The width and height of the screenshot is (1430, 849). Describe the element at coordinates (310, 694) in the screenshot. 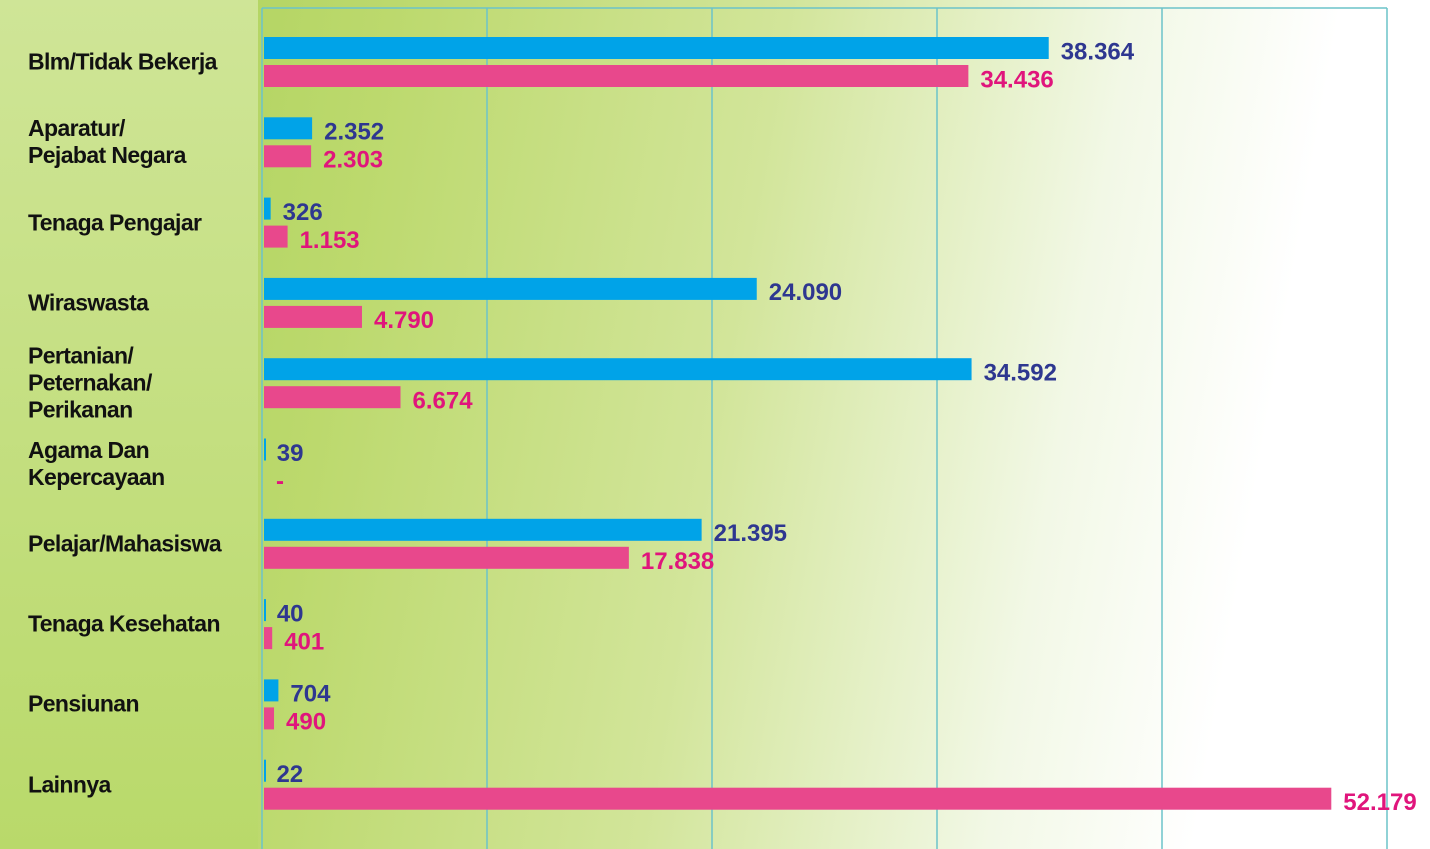

I see `value-label: 704` at that location.